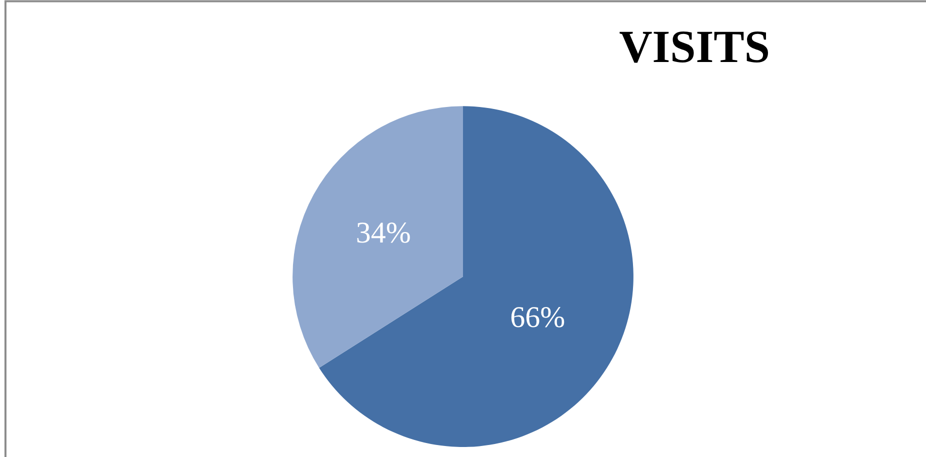 The height and width of the screenshot is (457, 926). I want to click on pie-slice, so click(377, 237).